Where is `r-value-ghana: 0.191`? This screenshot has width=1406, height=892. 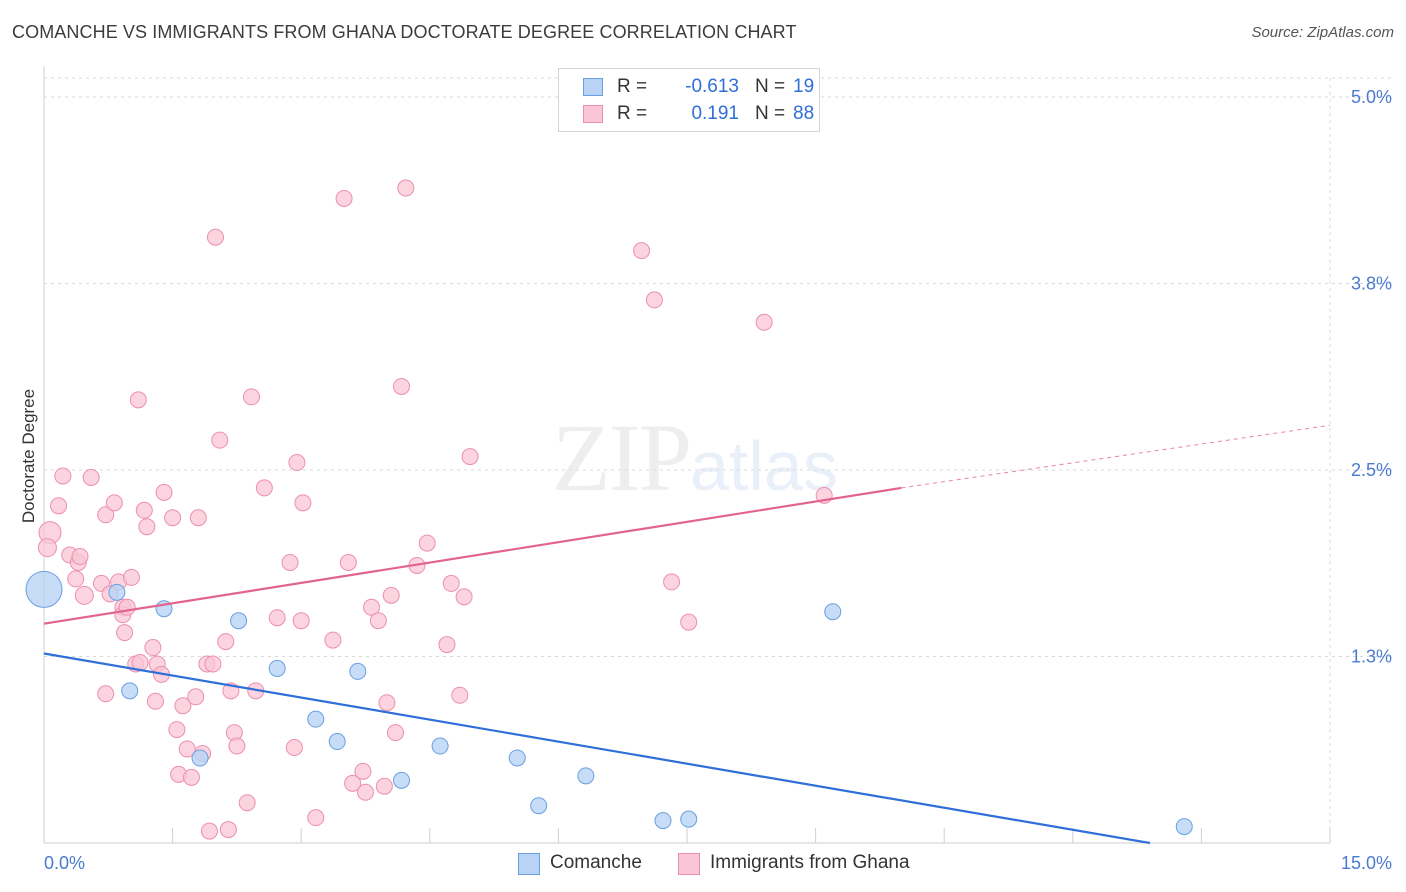
r-value-ghana: 0.191 is located at coordinates (715, 113).